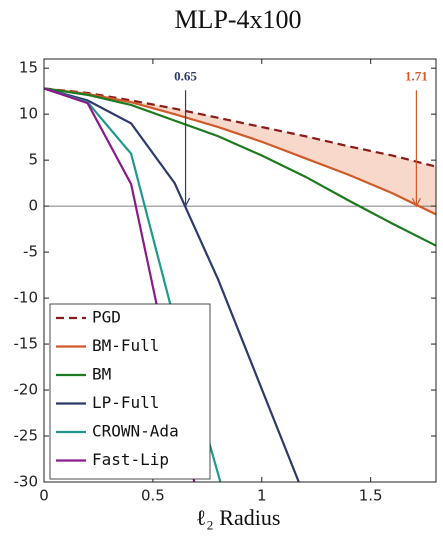  What do you see at coordinates (240, 127) in the screenshot?
I see `line` at bounding box center [240, 127].